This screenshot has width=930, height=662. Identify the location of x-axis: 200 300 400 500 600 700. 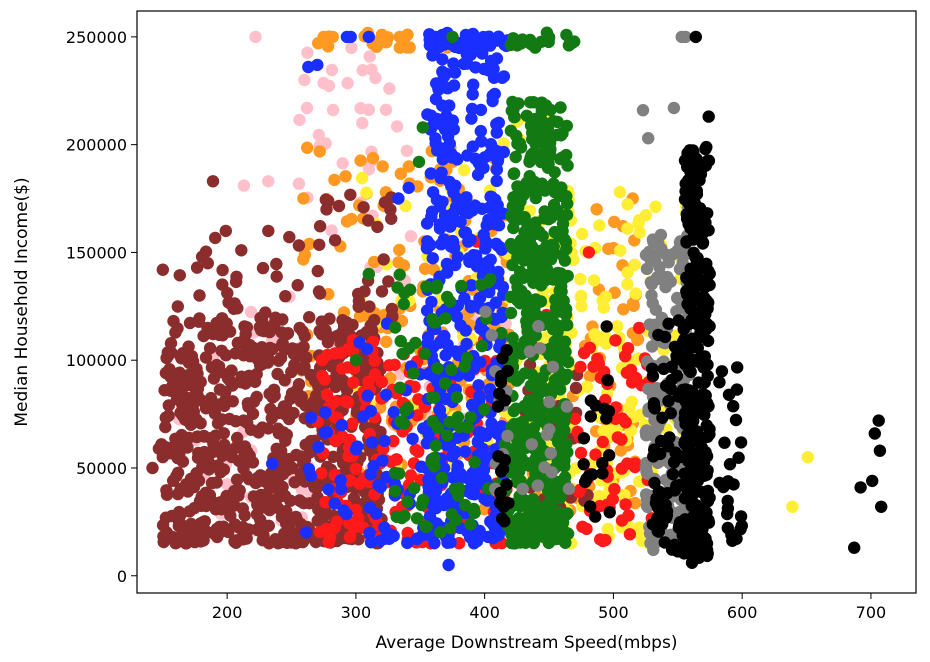
(549, 607).